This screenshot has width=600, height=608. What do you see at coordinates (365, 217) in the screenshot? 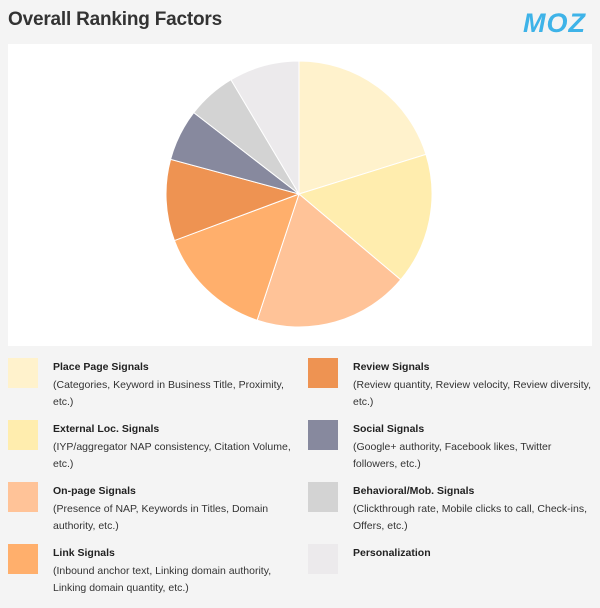
I see `pie-slice-external-loc-signals` at bounding box center [365, 217].